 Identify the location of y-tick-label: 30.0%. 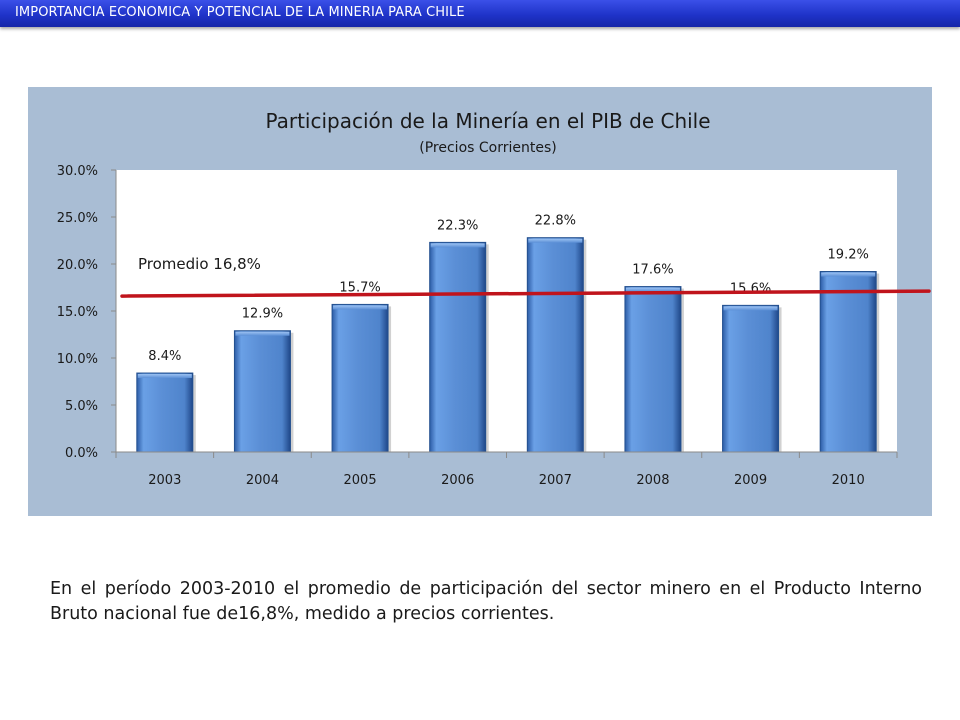
(77, 171).